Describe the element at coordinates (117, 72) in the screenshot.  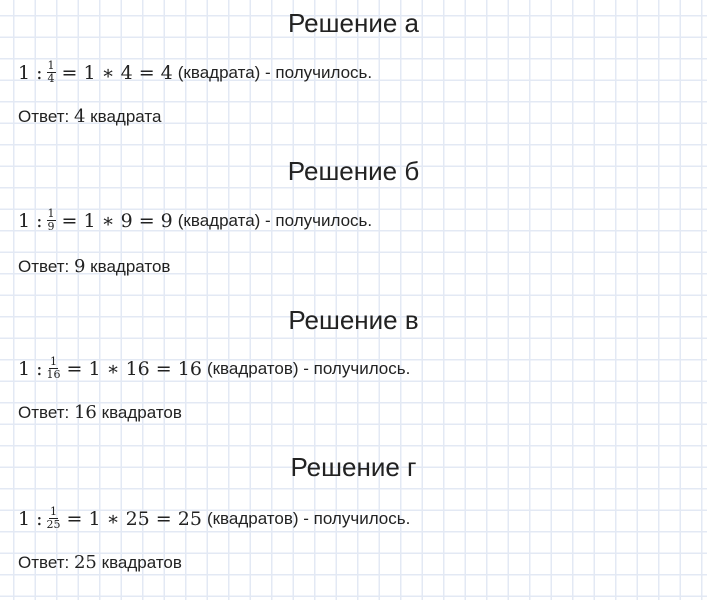
I see `equation-rhs: = 1 ∗ 4 = 4` at that location.